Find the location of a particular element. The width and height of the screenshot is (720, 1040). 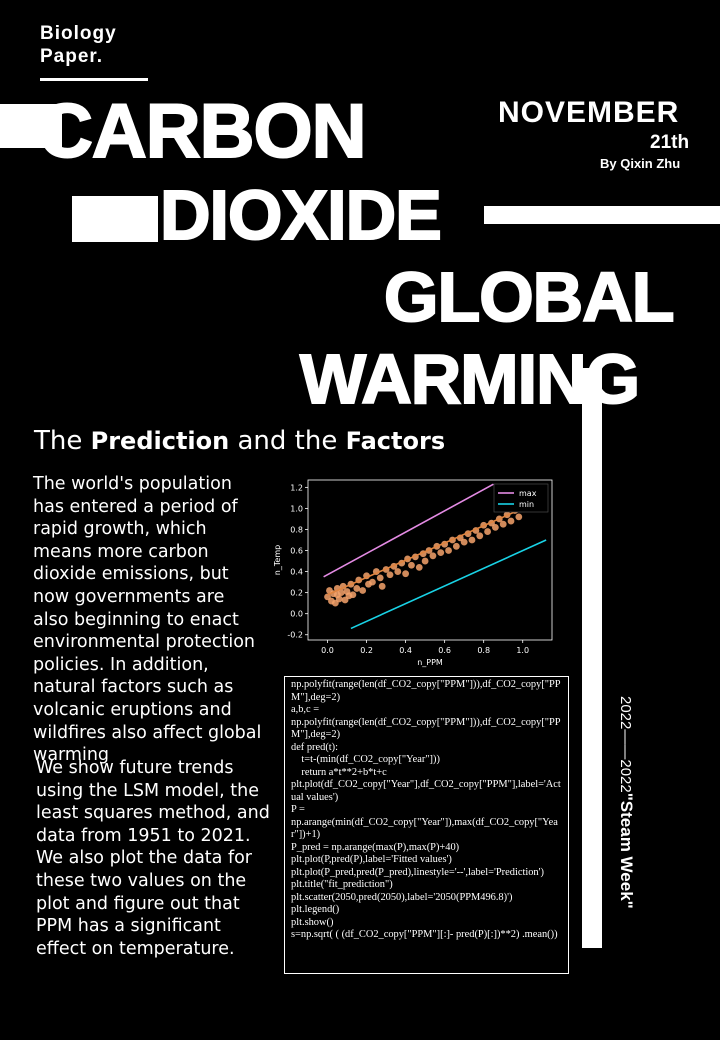

code-line: plt.legend() is located at coordinates (315, 909).